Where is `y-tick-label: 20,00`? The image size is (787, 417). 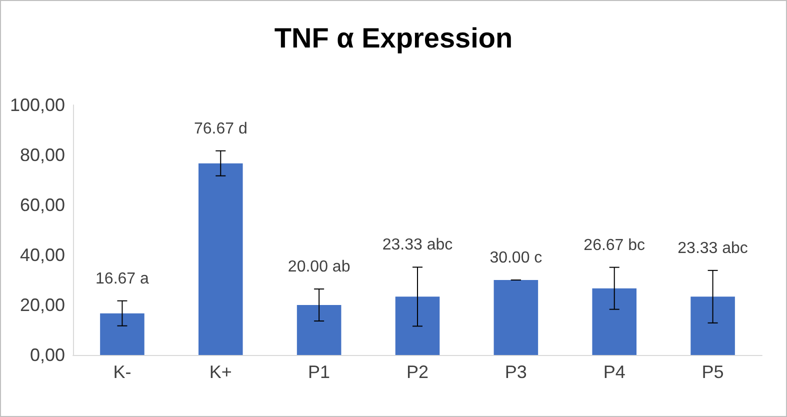
y-tick-label: 20,00 is located at coordinates (42, 305).